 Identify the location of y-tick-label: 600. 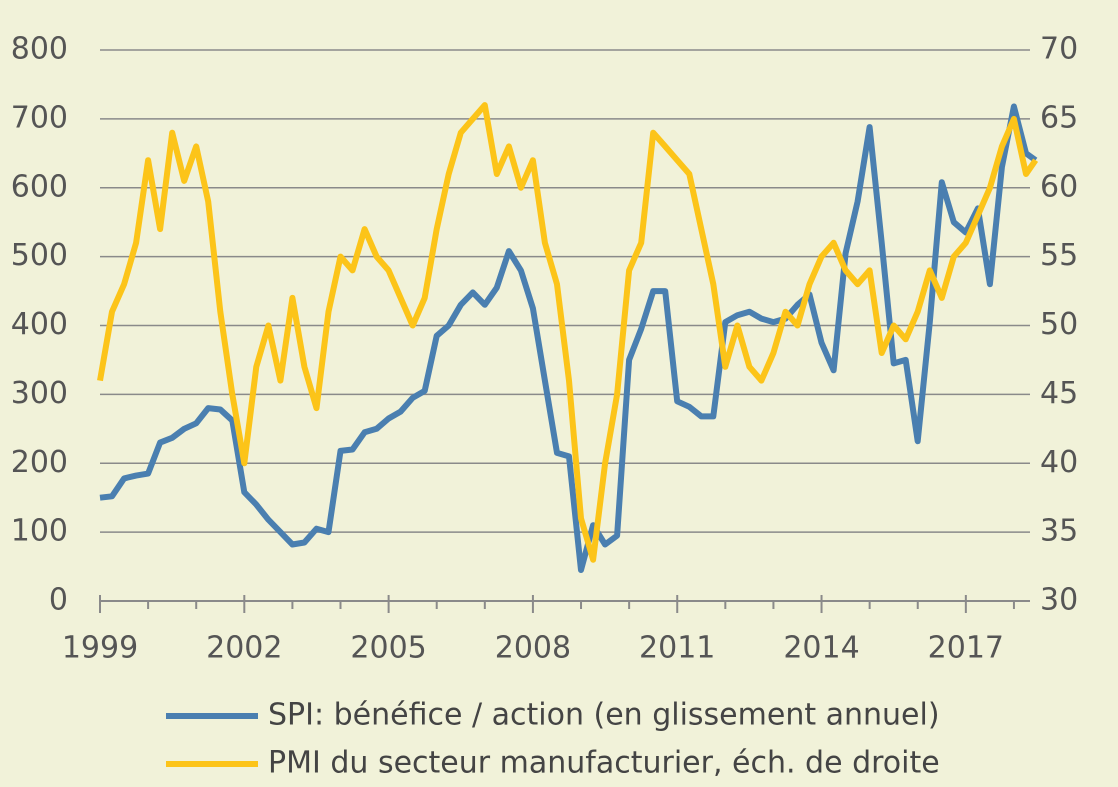
(39, 186).